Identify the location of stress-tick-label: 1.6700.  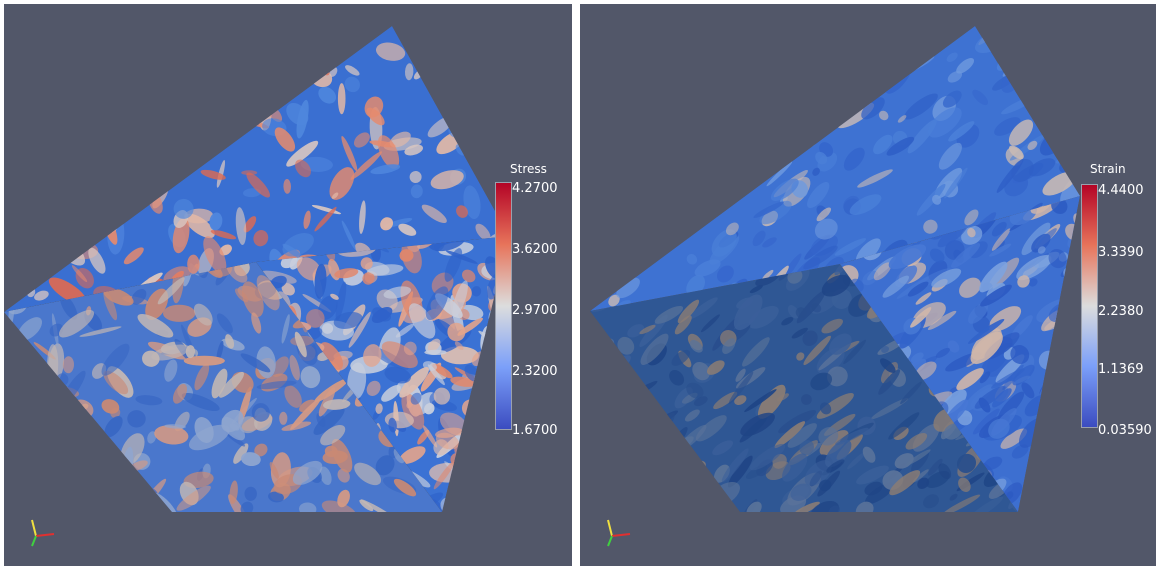
(535, 430).